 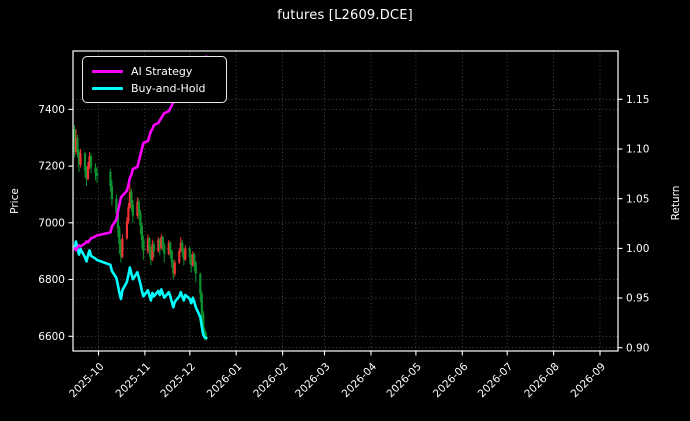 What do you see at coordinates (168, 88) in the screenshot?
I see `legend-label-buy-and-hold: Buy-and-Hold` at bounding box center [168, 88].